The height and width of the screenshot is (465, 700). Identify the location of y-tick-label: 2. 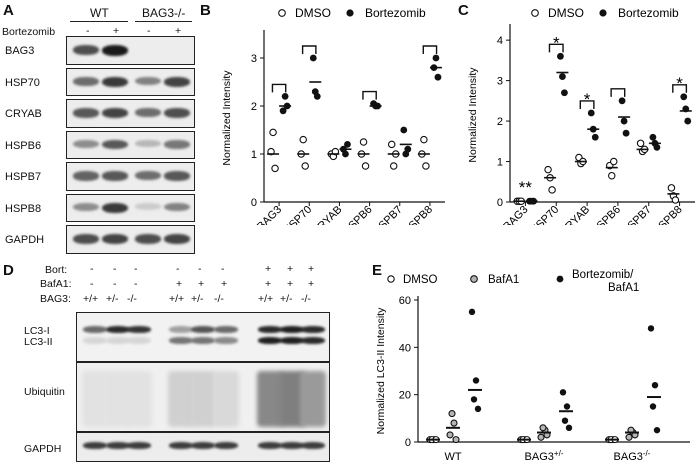
(254, 107).